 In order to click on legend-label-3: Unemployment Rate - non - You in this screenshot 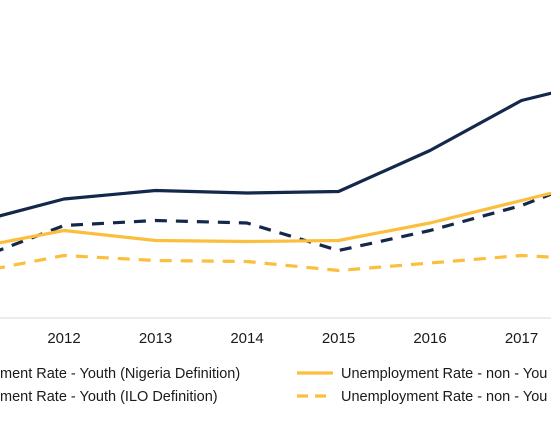, I will do `click(444, 374)`.